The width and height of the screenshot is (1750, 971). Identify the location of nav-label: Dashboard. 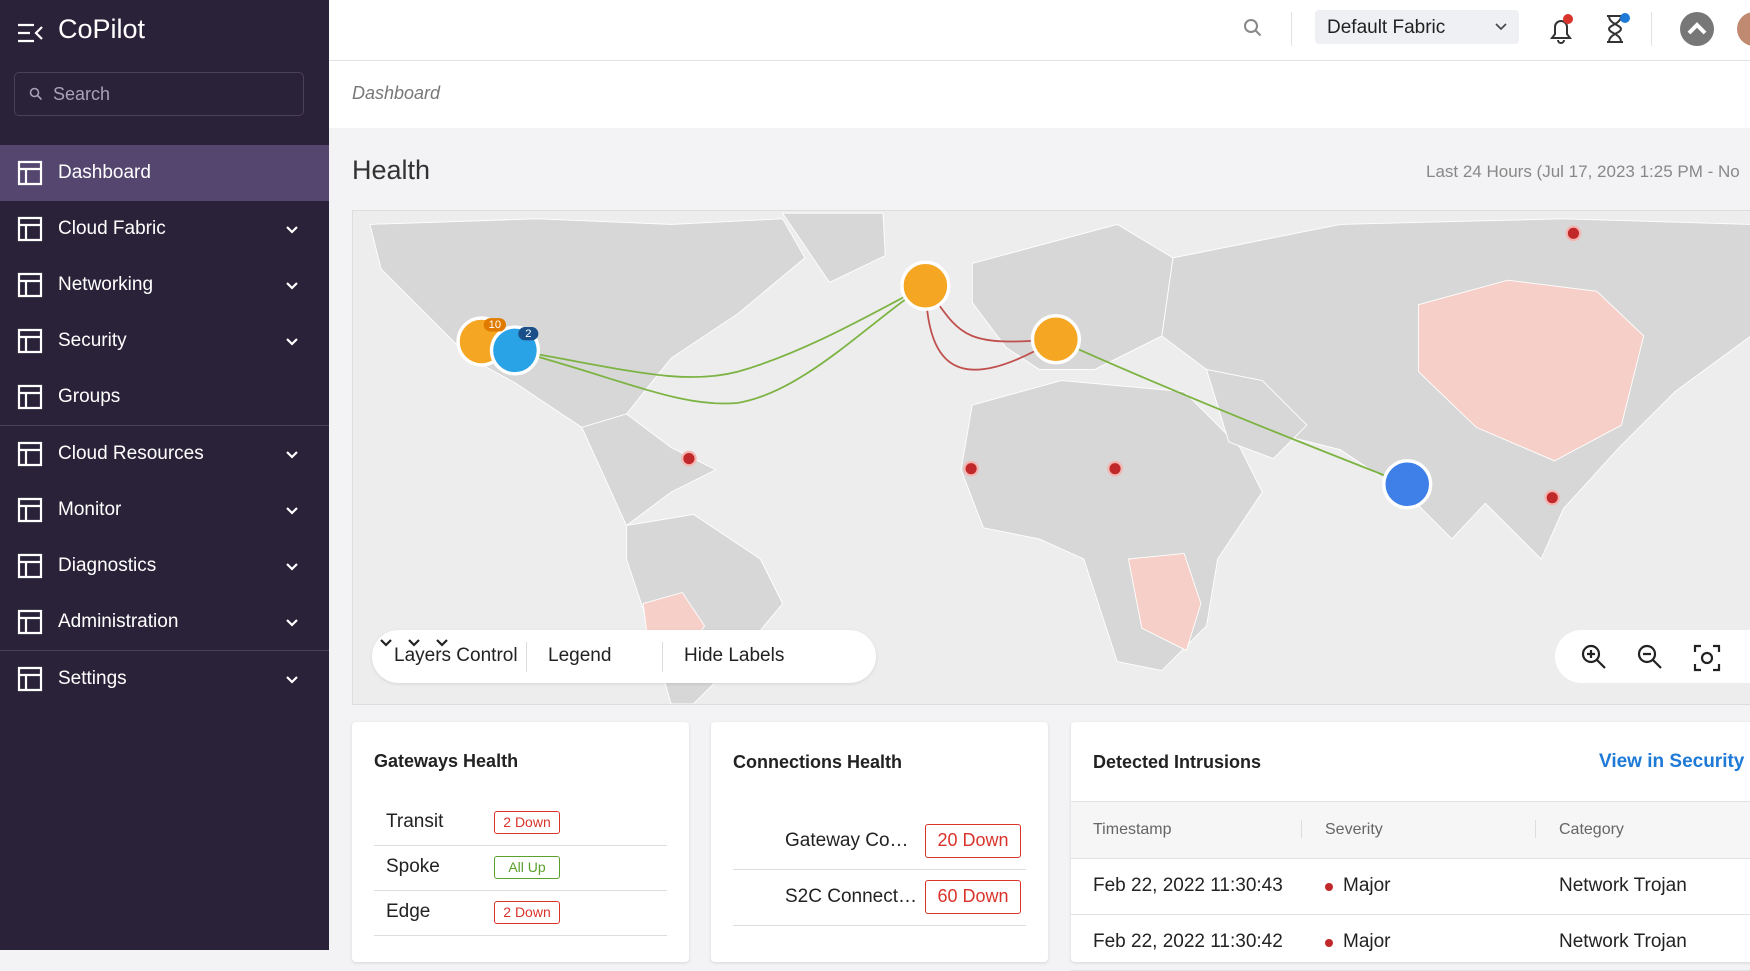
(104, 172).